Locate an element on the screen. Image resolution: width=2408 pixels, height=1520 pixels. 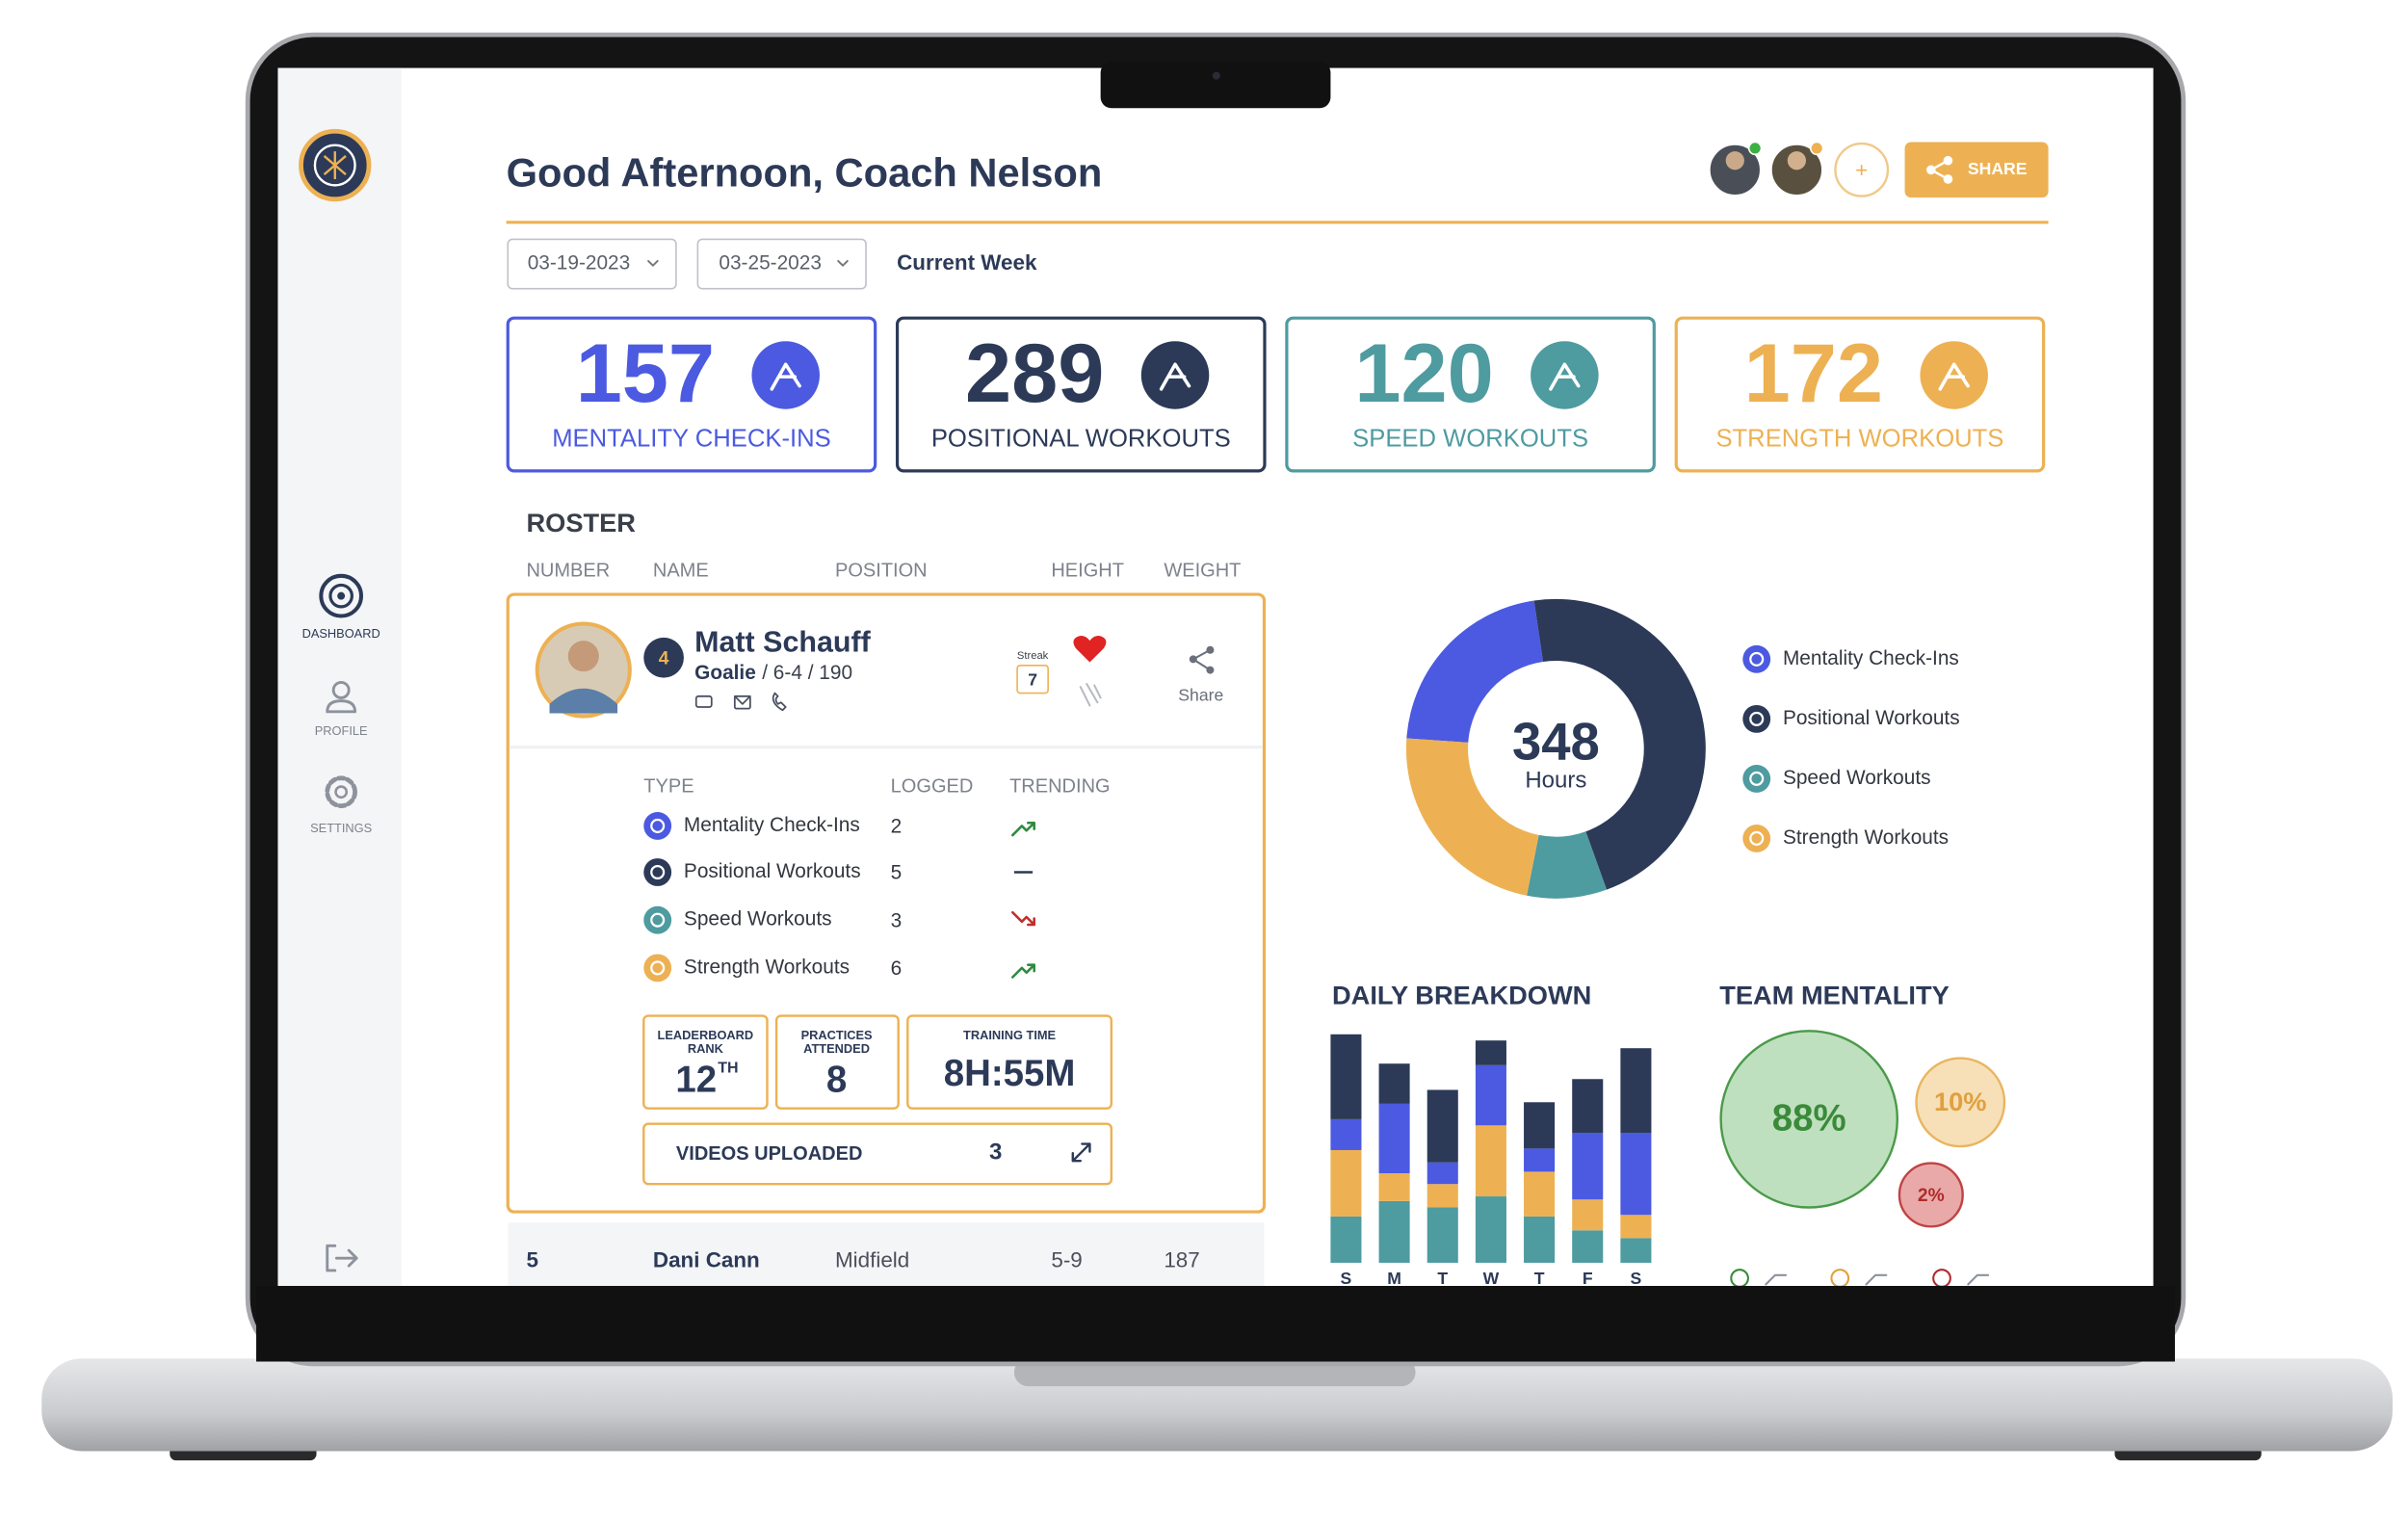
legend-label: Strength Workouts is located at coordinates (1866, 837).